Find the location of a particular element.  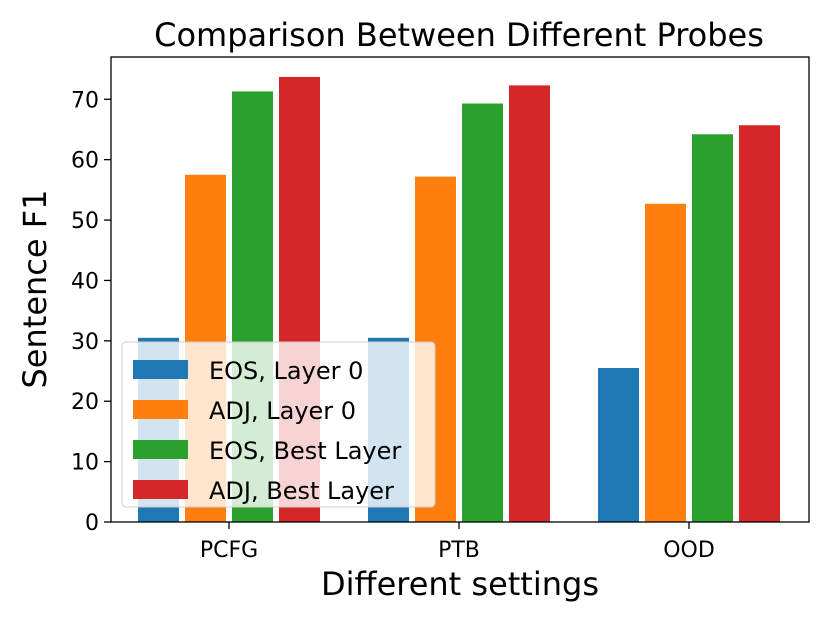

legend-label: EOS, Layer 0 is located at coordinates (286, 371).